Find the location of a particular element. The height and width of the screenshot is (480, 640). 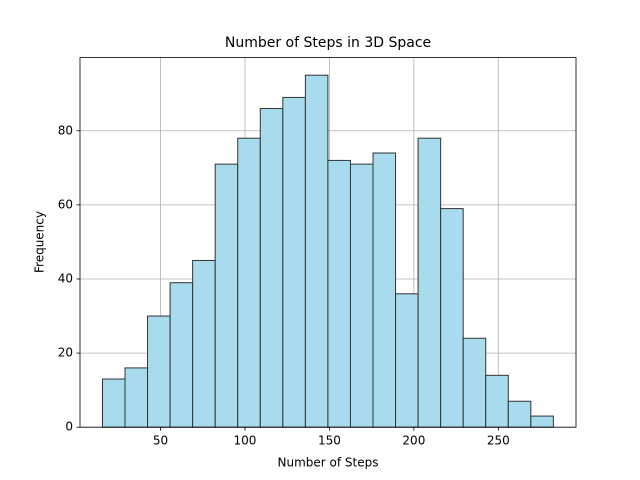

y-tick-label: 20 is located at coordinates (65, 353).